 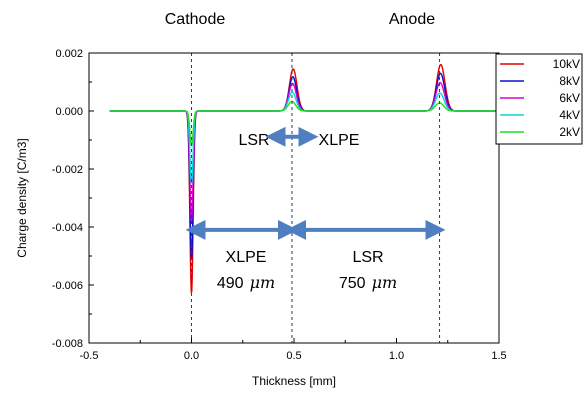 I want to click on legend-label-4kV: 4kV, so click(x=569, y=115).